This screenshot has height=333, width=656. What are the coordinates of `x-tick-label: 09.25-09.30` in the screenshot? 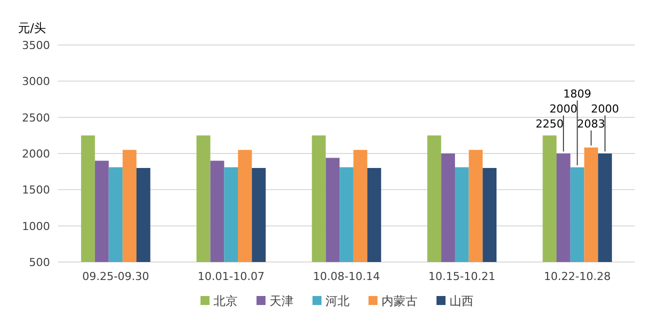 It's located at (116, 276).